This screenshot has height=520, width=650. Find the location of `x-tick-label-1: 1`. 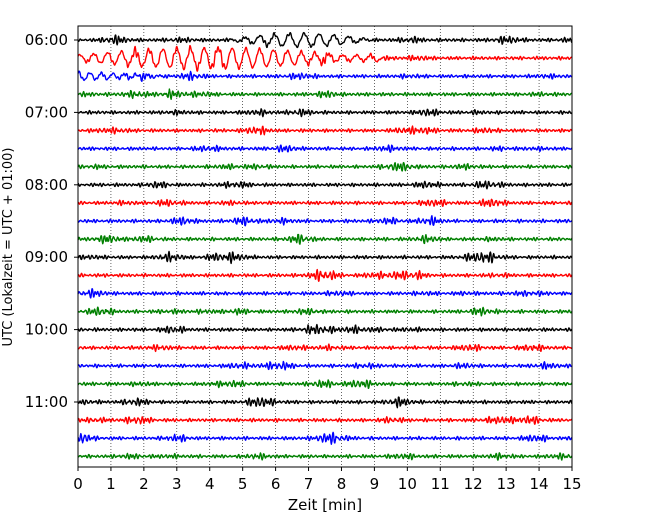

x-tick-label-1: 1 is located at coordinates (111, 484).